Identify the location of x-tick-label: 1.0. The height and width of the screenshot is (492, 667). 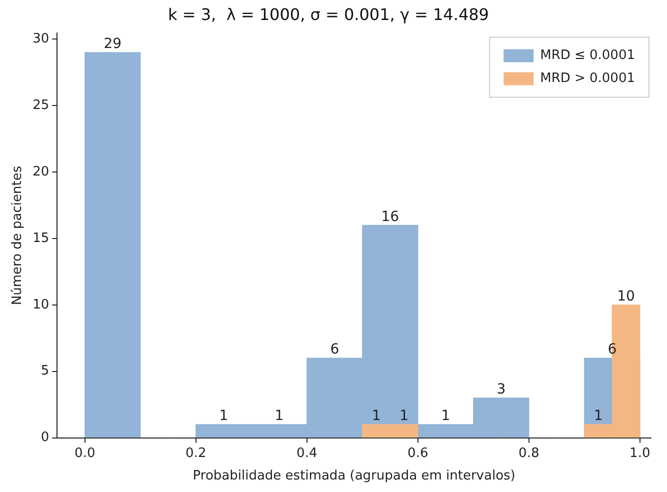
(640, 453).